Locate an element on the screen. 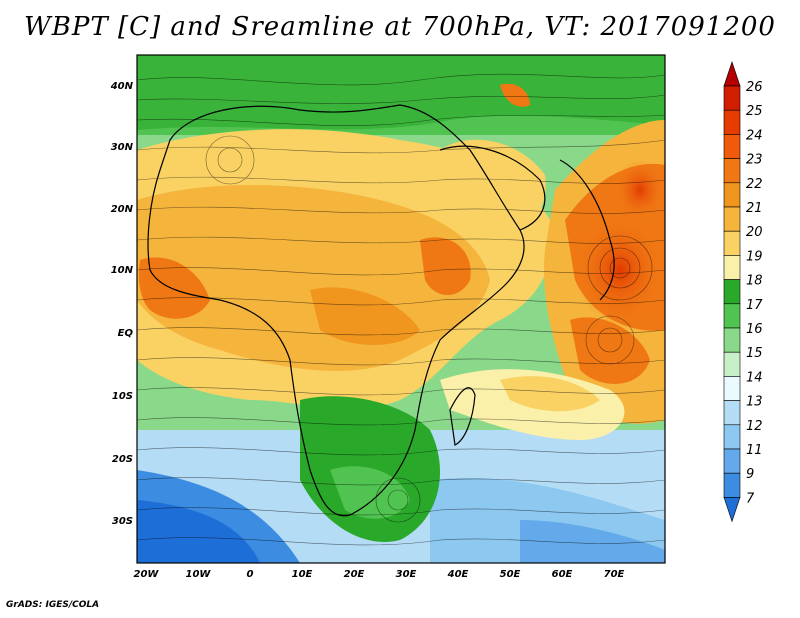 The image size is (800, 618). lon-label: 40E is located at coordinates (458, 574).